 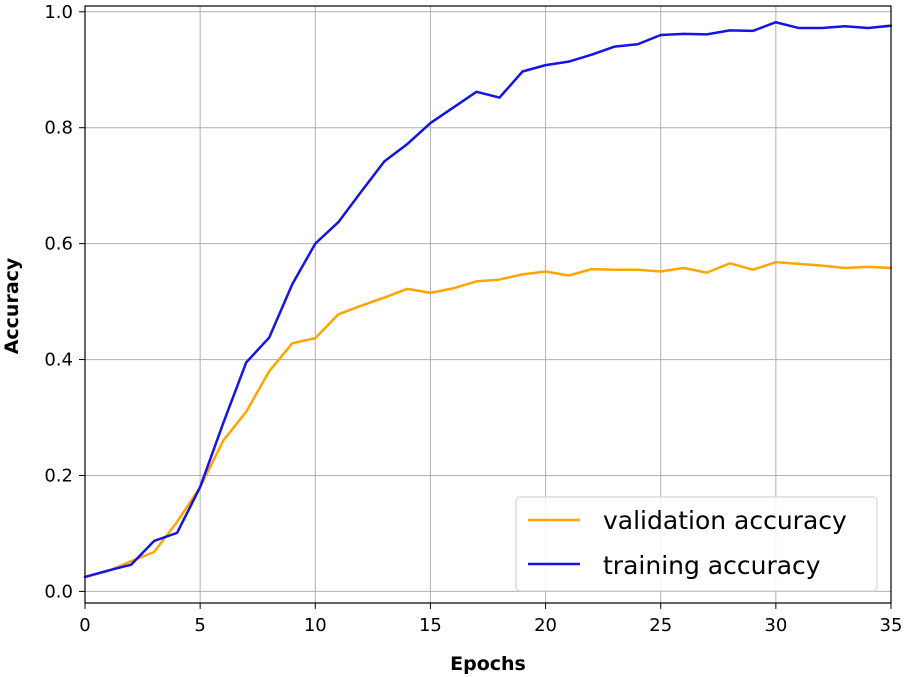 I want to click on legend-label-training: training accuracy, so click(x=712, y=565).